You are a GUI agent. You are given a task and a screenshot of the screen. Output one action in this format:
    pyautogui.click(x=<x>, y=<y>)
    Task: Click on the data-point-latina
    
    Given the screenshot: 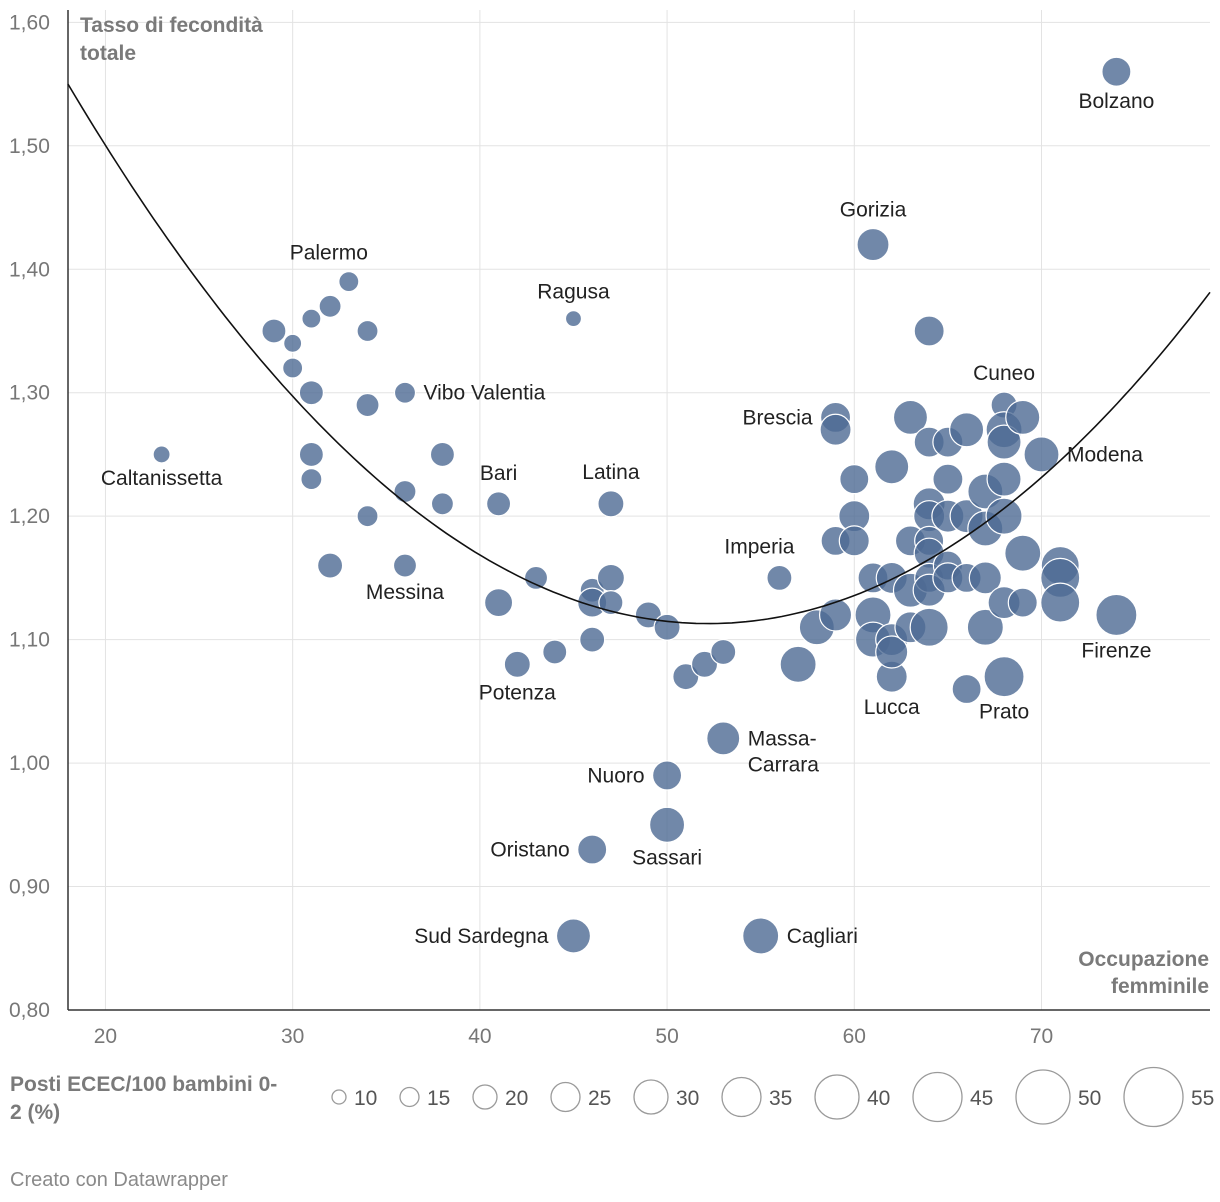 What is the action you would take?
    pyautogui.click(x=611, y=504)
    